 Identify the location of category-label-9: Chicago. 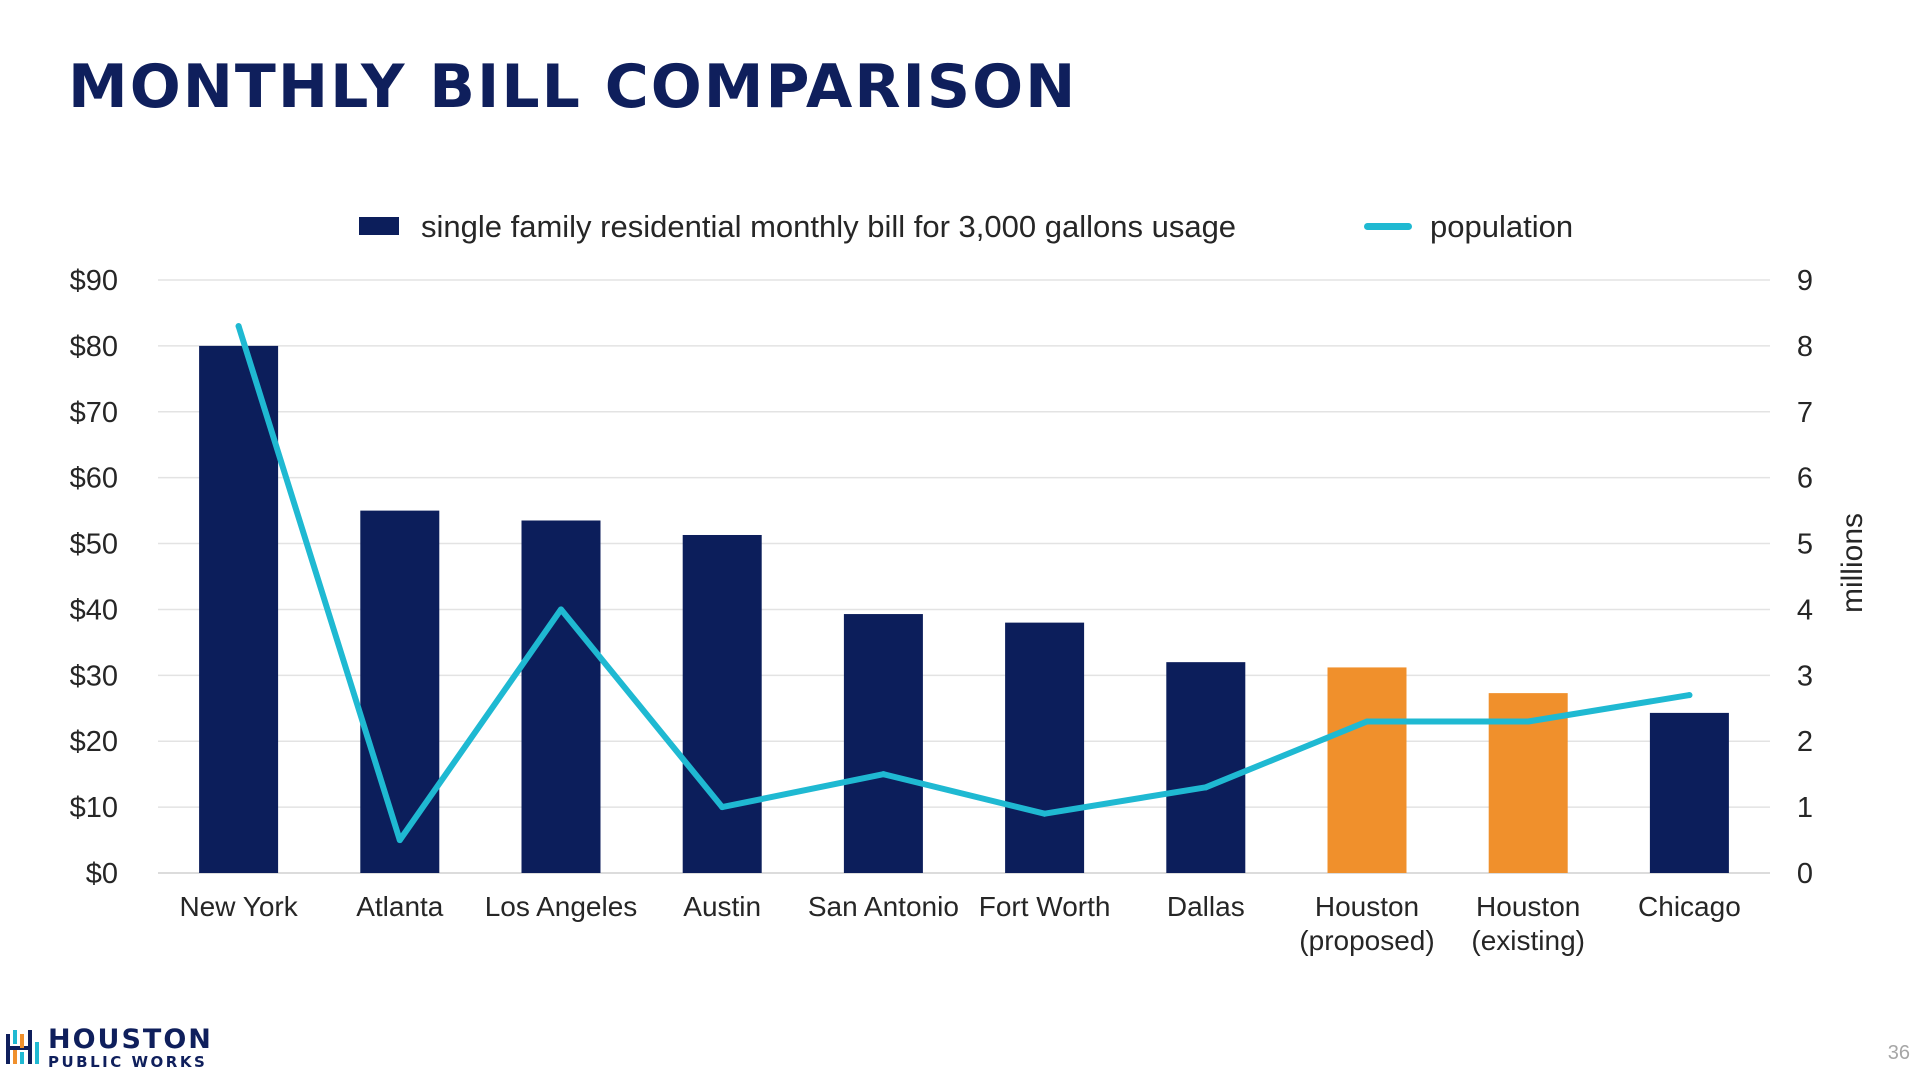
(1689, 906).